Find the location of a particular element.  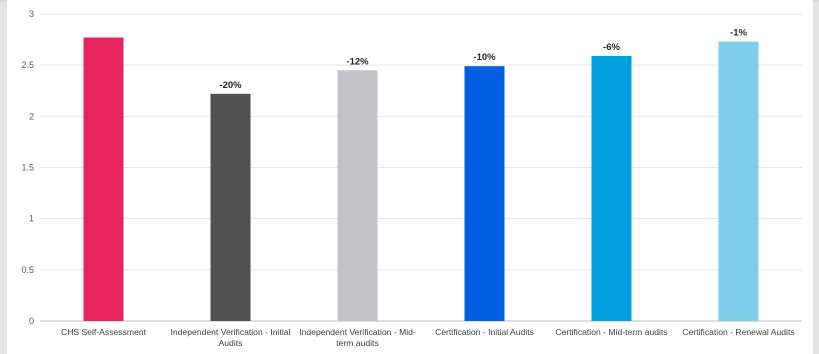

y-tick-label: 2.5 is located at coordinates (27, 65).